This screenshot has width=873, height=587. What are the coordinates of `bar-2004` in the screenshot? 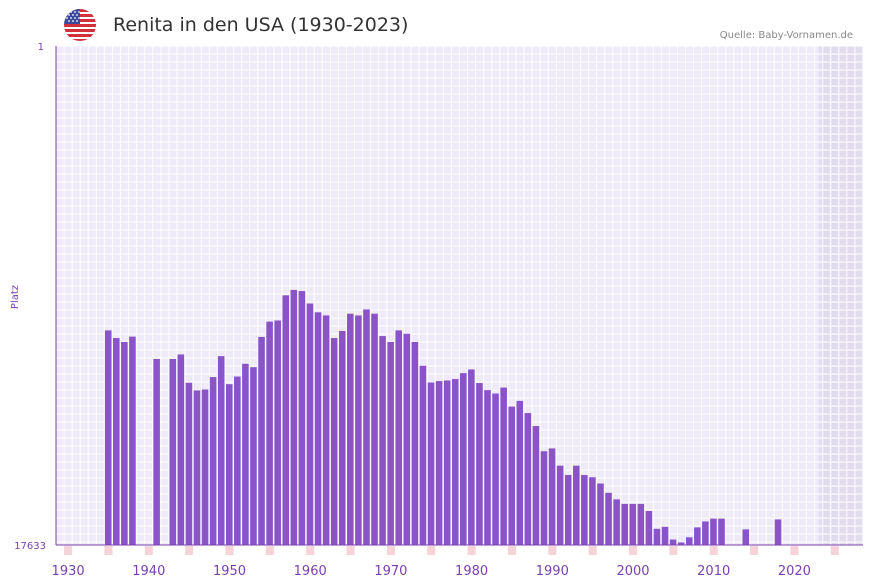 It's located at (665, 535).